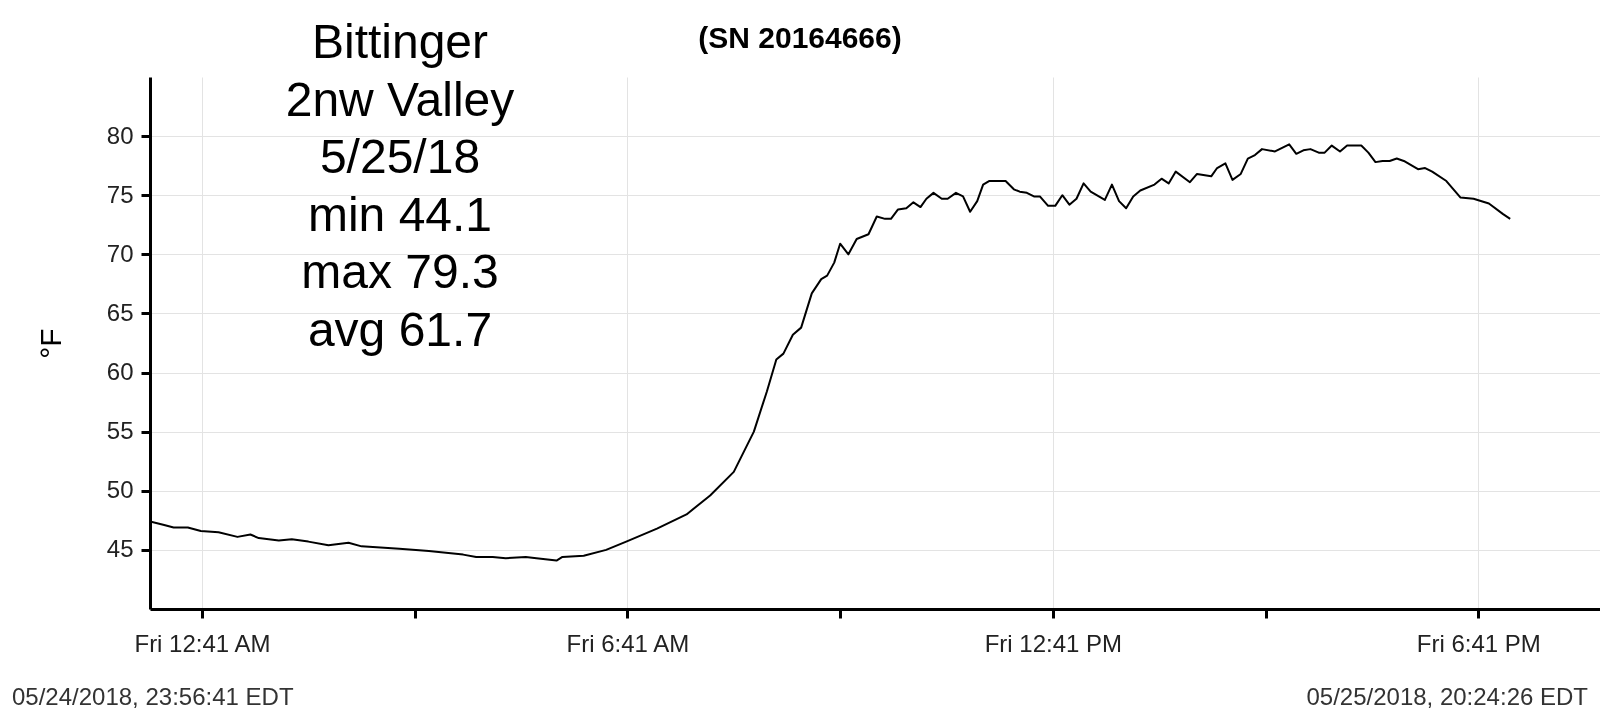  Describe the element at coordinates (628, 643) in the screenshot. I see `x-tick-label: Fri 6:41 AM` at that location.